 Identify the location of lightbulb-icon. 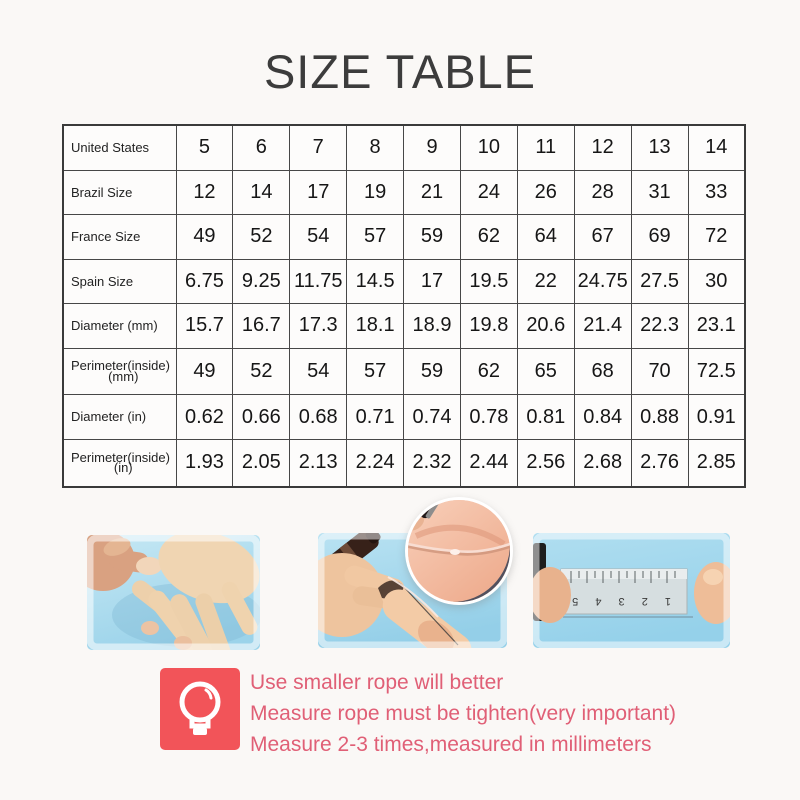
(200, 708).